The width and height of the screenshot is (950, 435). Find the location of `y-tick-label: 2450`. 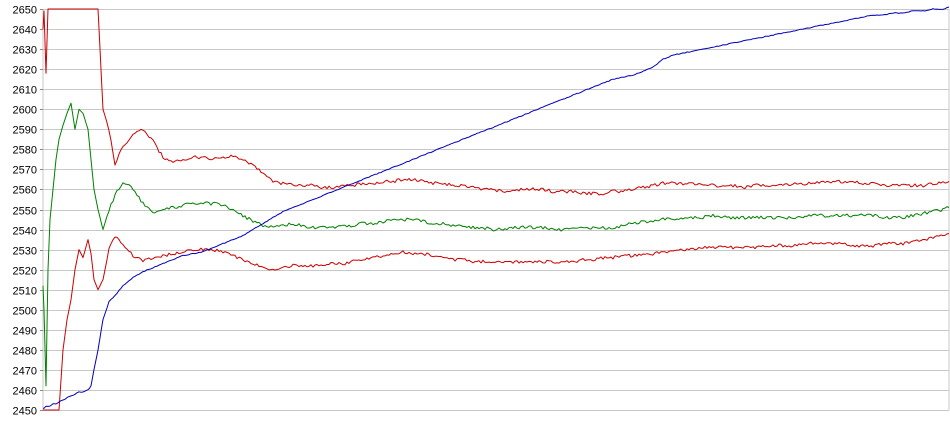

y-tick-label: 2450 is located at coordinates (25, 412).